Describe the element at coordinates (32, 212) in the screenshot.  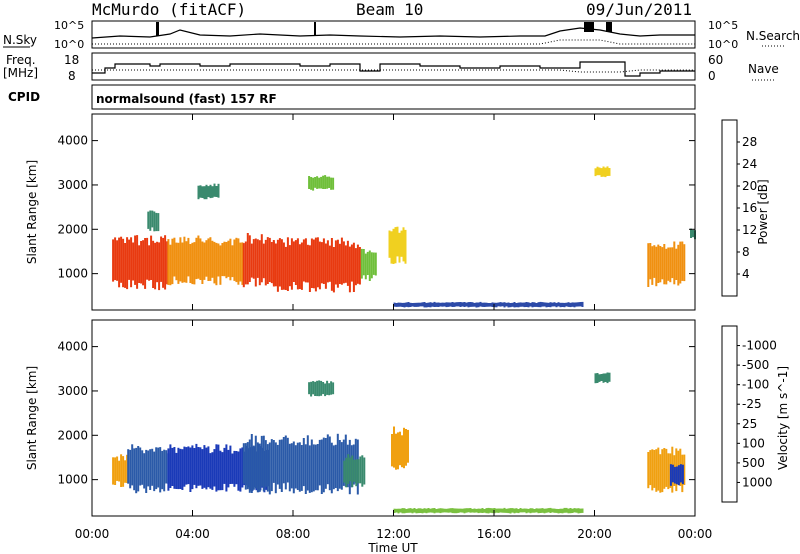
I see `power-ylabel: Slant Range [km]` at that location.